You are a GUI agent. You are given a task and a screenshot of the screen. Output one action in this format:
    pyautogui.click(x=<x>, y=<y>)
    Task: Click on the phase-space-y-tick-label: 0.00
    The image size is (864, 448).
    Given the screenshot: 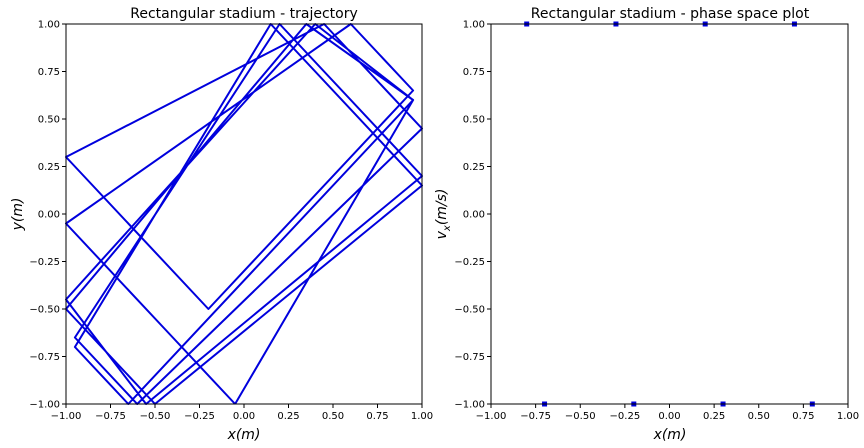 What is the action you would take?
    pyautogui.click(x=474, y=215)
    